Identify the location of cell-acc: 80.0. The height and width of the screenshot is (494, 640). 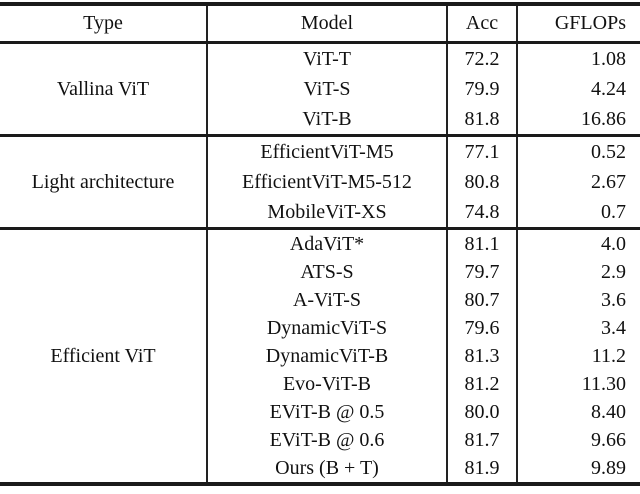
(483, 412).